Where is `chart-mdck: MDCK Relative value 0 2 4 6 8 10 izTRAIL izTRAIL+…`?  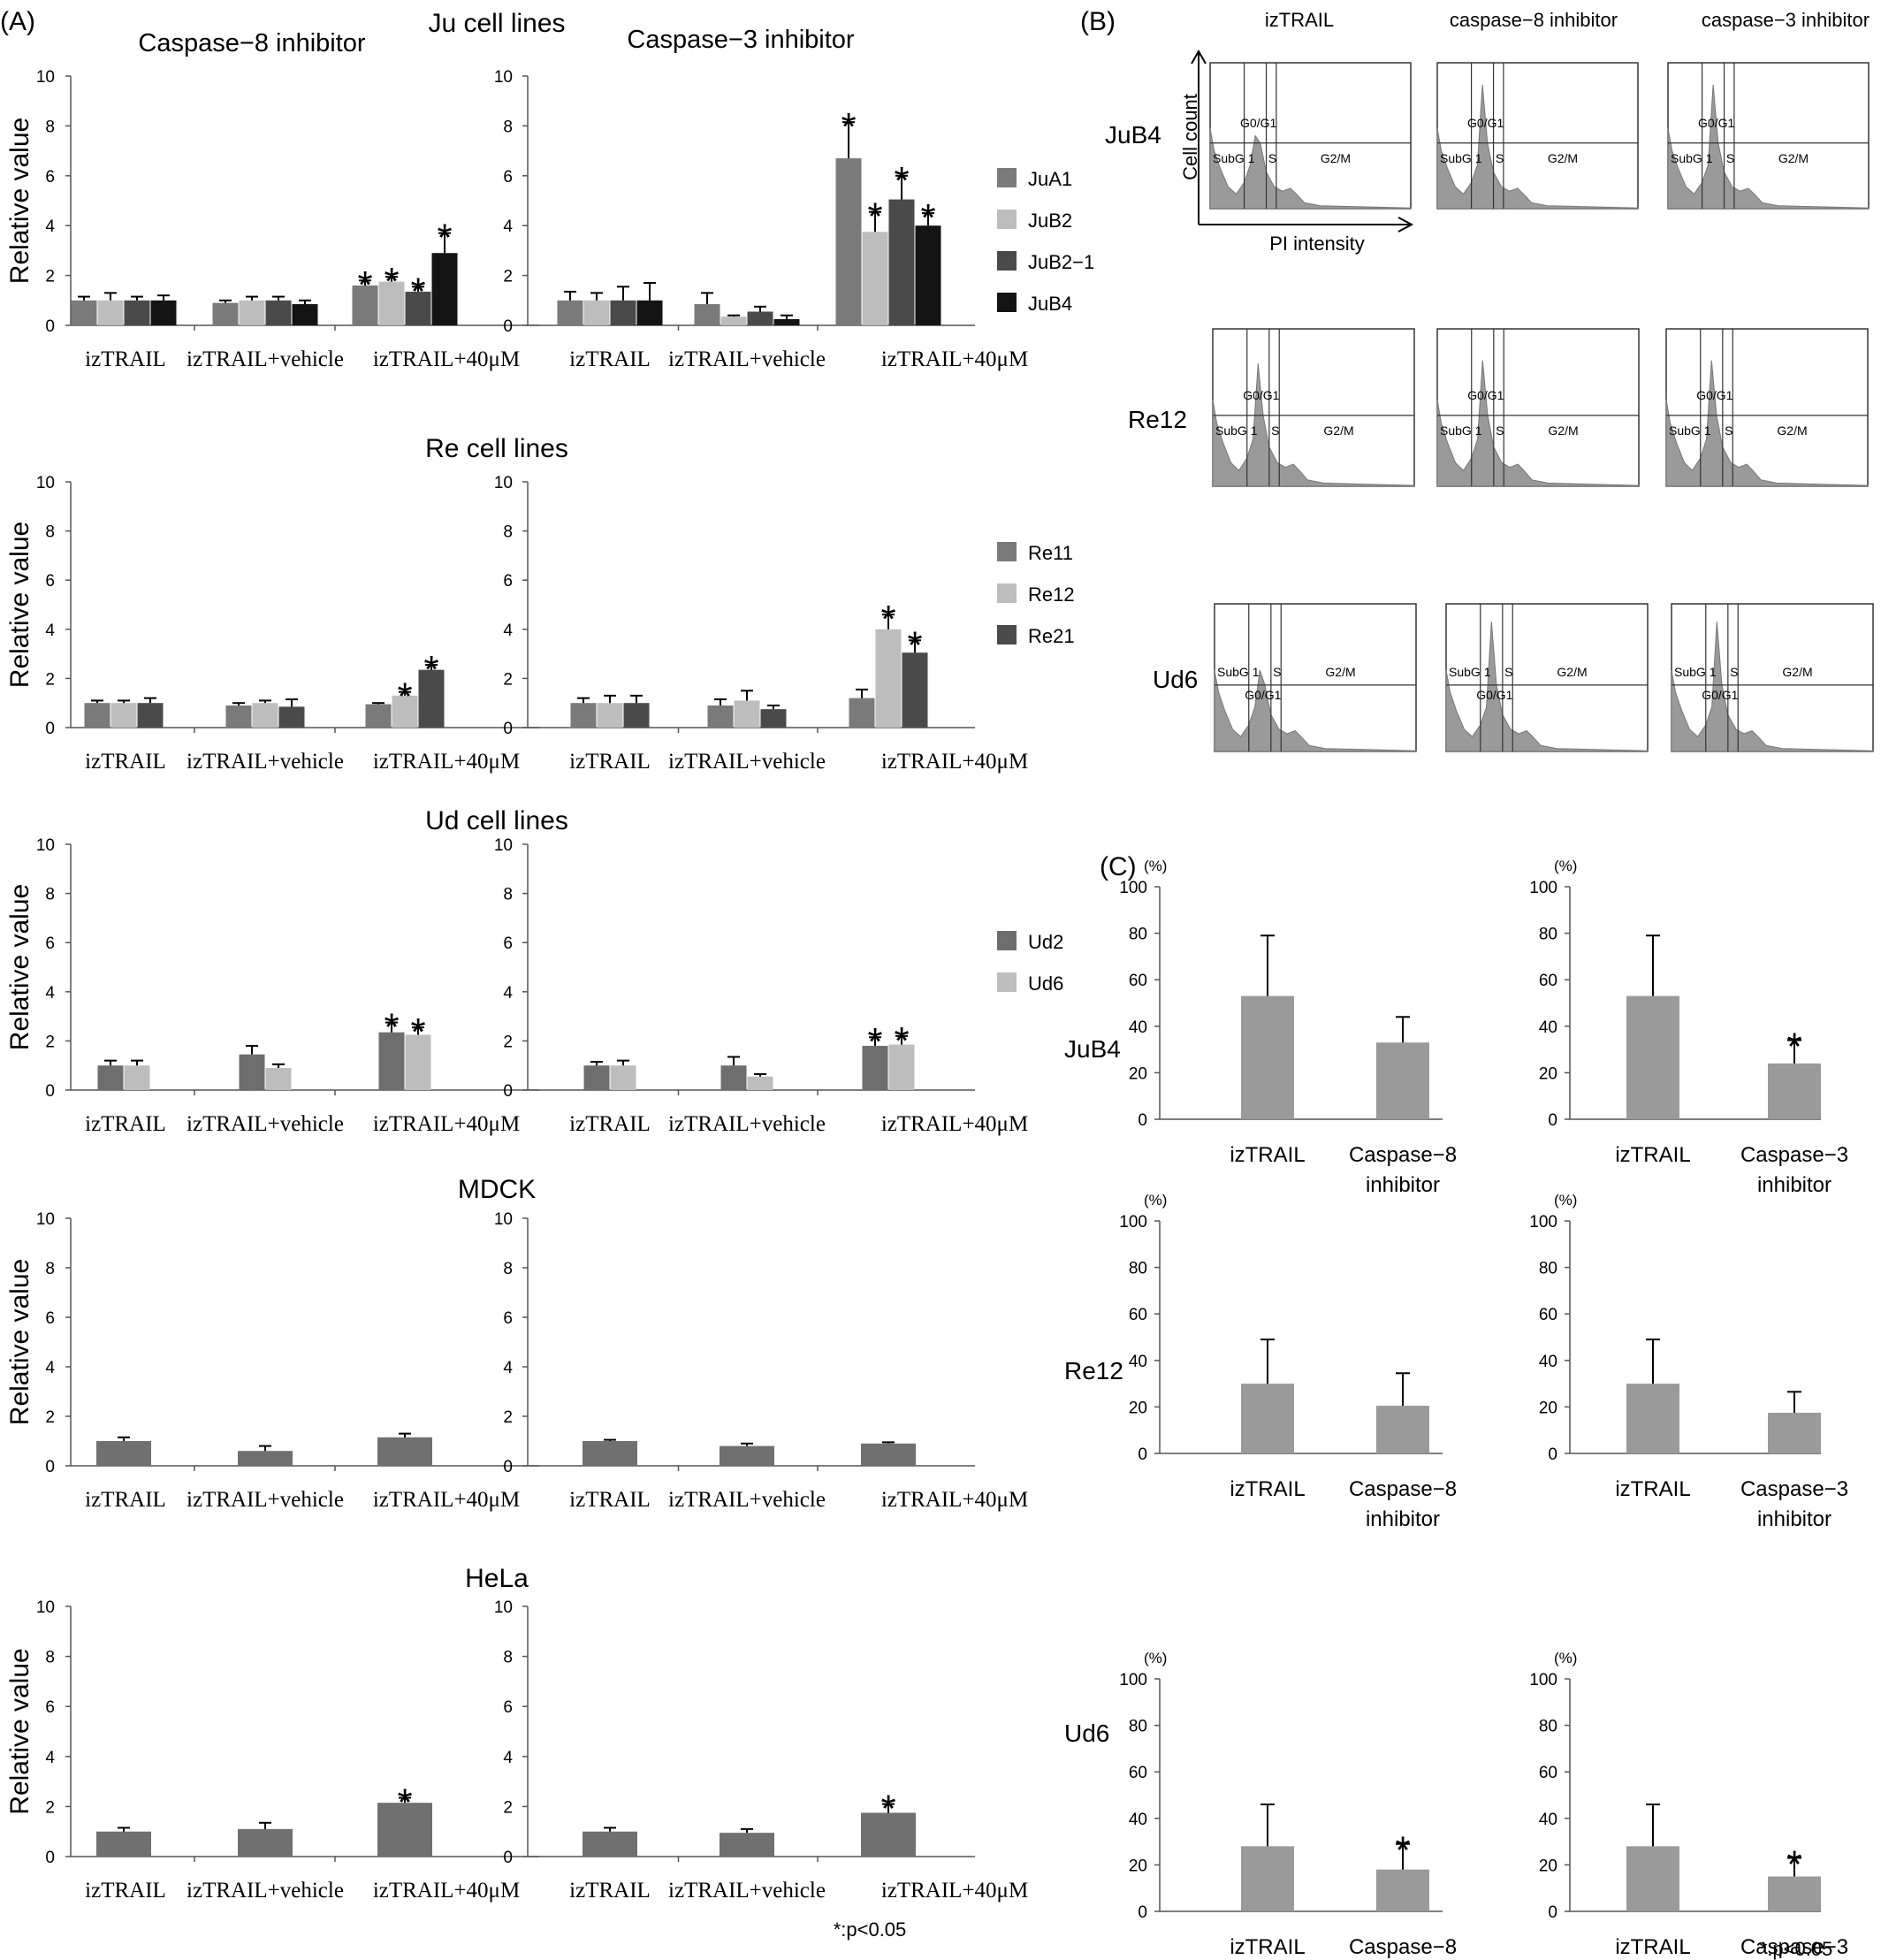
chart-mdck: MDCK Relative value 0 2 4 6 8 10 izTRAIL izTRAIL+… is located at coordinates (516, 1343).